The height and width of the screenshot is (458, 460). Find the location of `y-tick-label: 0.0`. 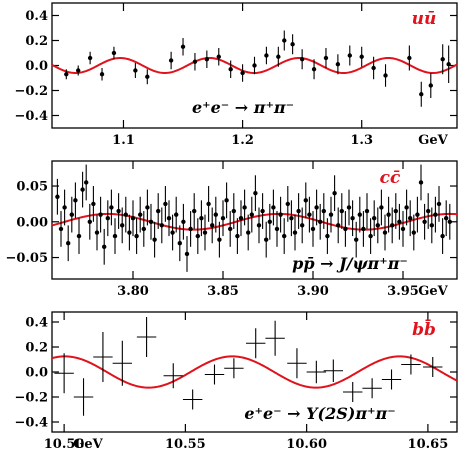

y-tick-label: 0.0 is located at coordinates (36, 373).